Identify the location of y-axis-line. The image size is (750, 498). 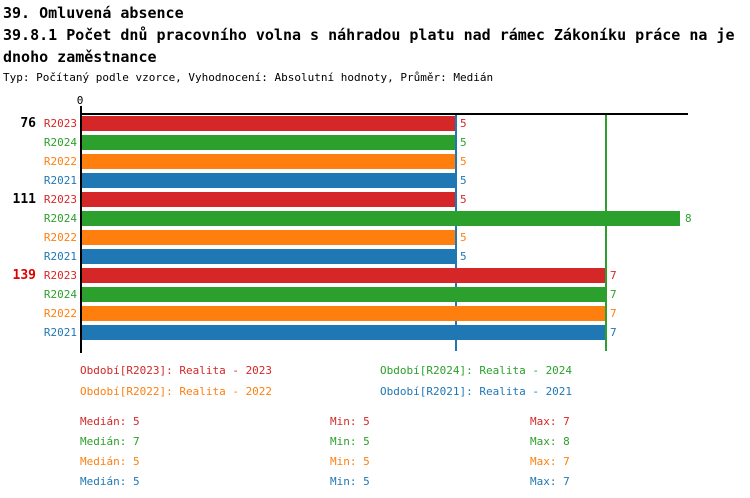
(81, 233).